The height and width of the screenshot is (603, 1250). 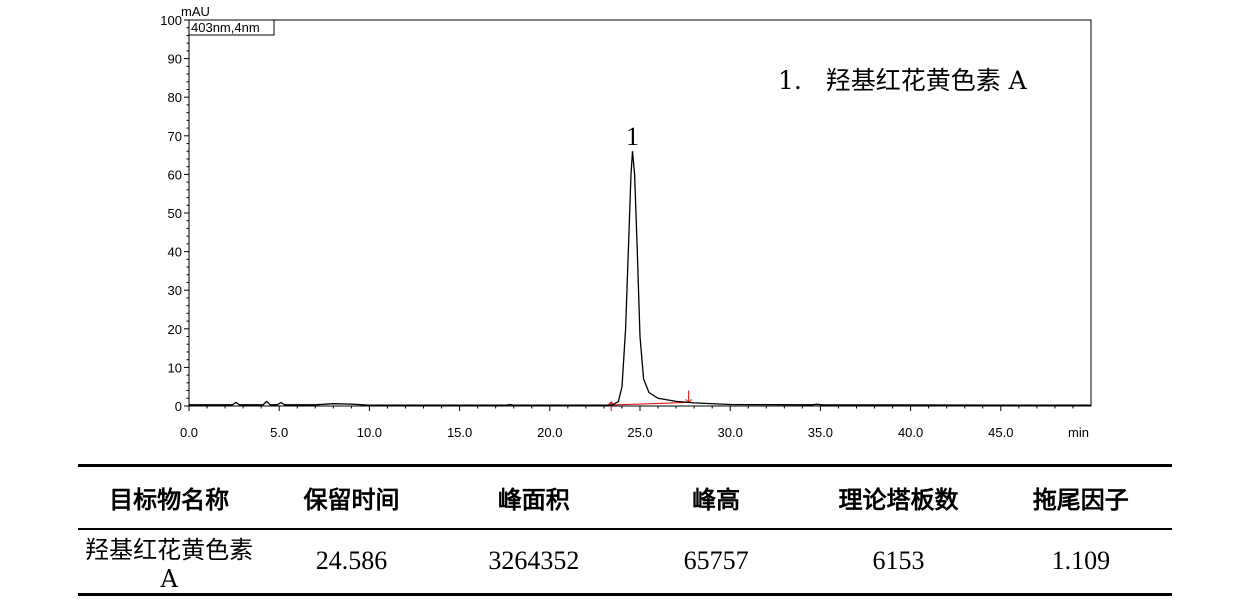 What do you see at coordinates (627, 423) in the screenshot?
I see `x-axis: 0.0 5.0 10.0 15.0 20.0 25.0 30.0 35.0 40.0 45.0` at bounding box center [627, 423].